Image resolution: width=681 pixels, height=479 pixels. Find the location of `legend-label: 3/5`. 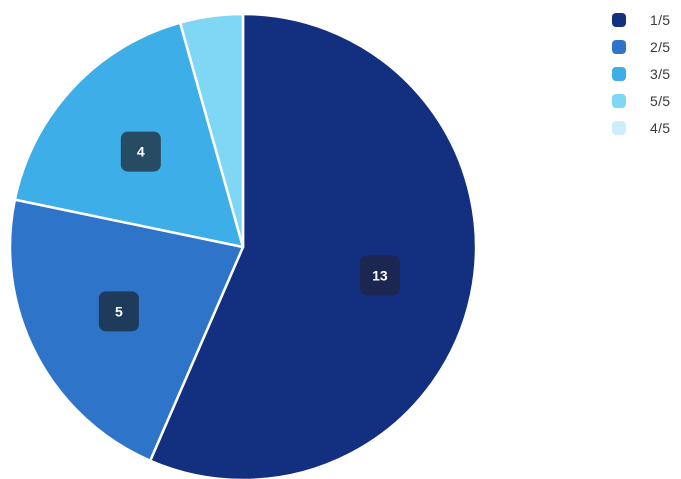

legend-label: 3/5 is located at coordinates (660, 73).